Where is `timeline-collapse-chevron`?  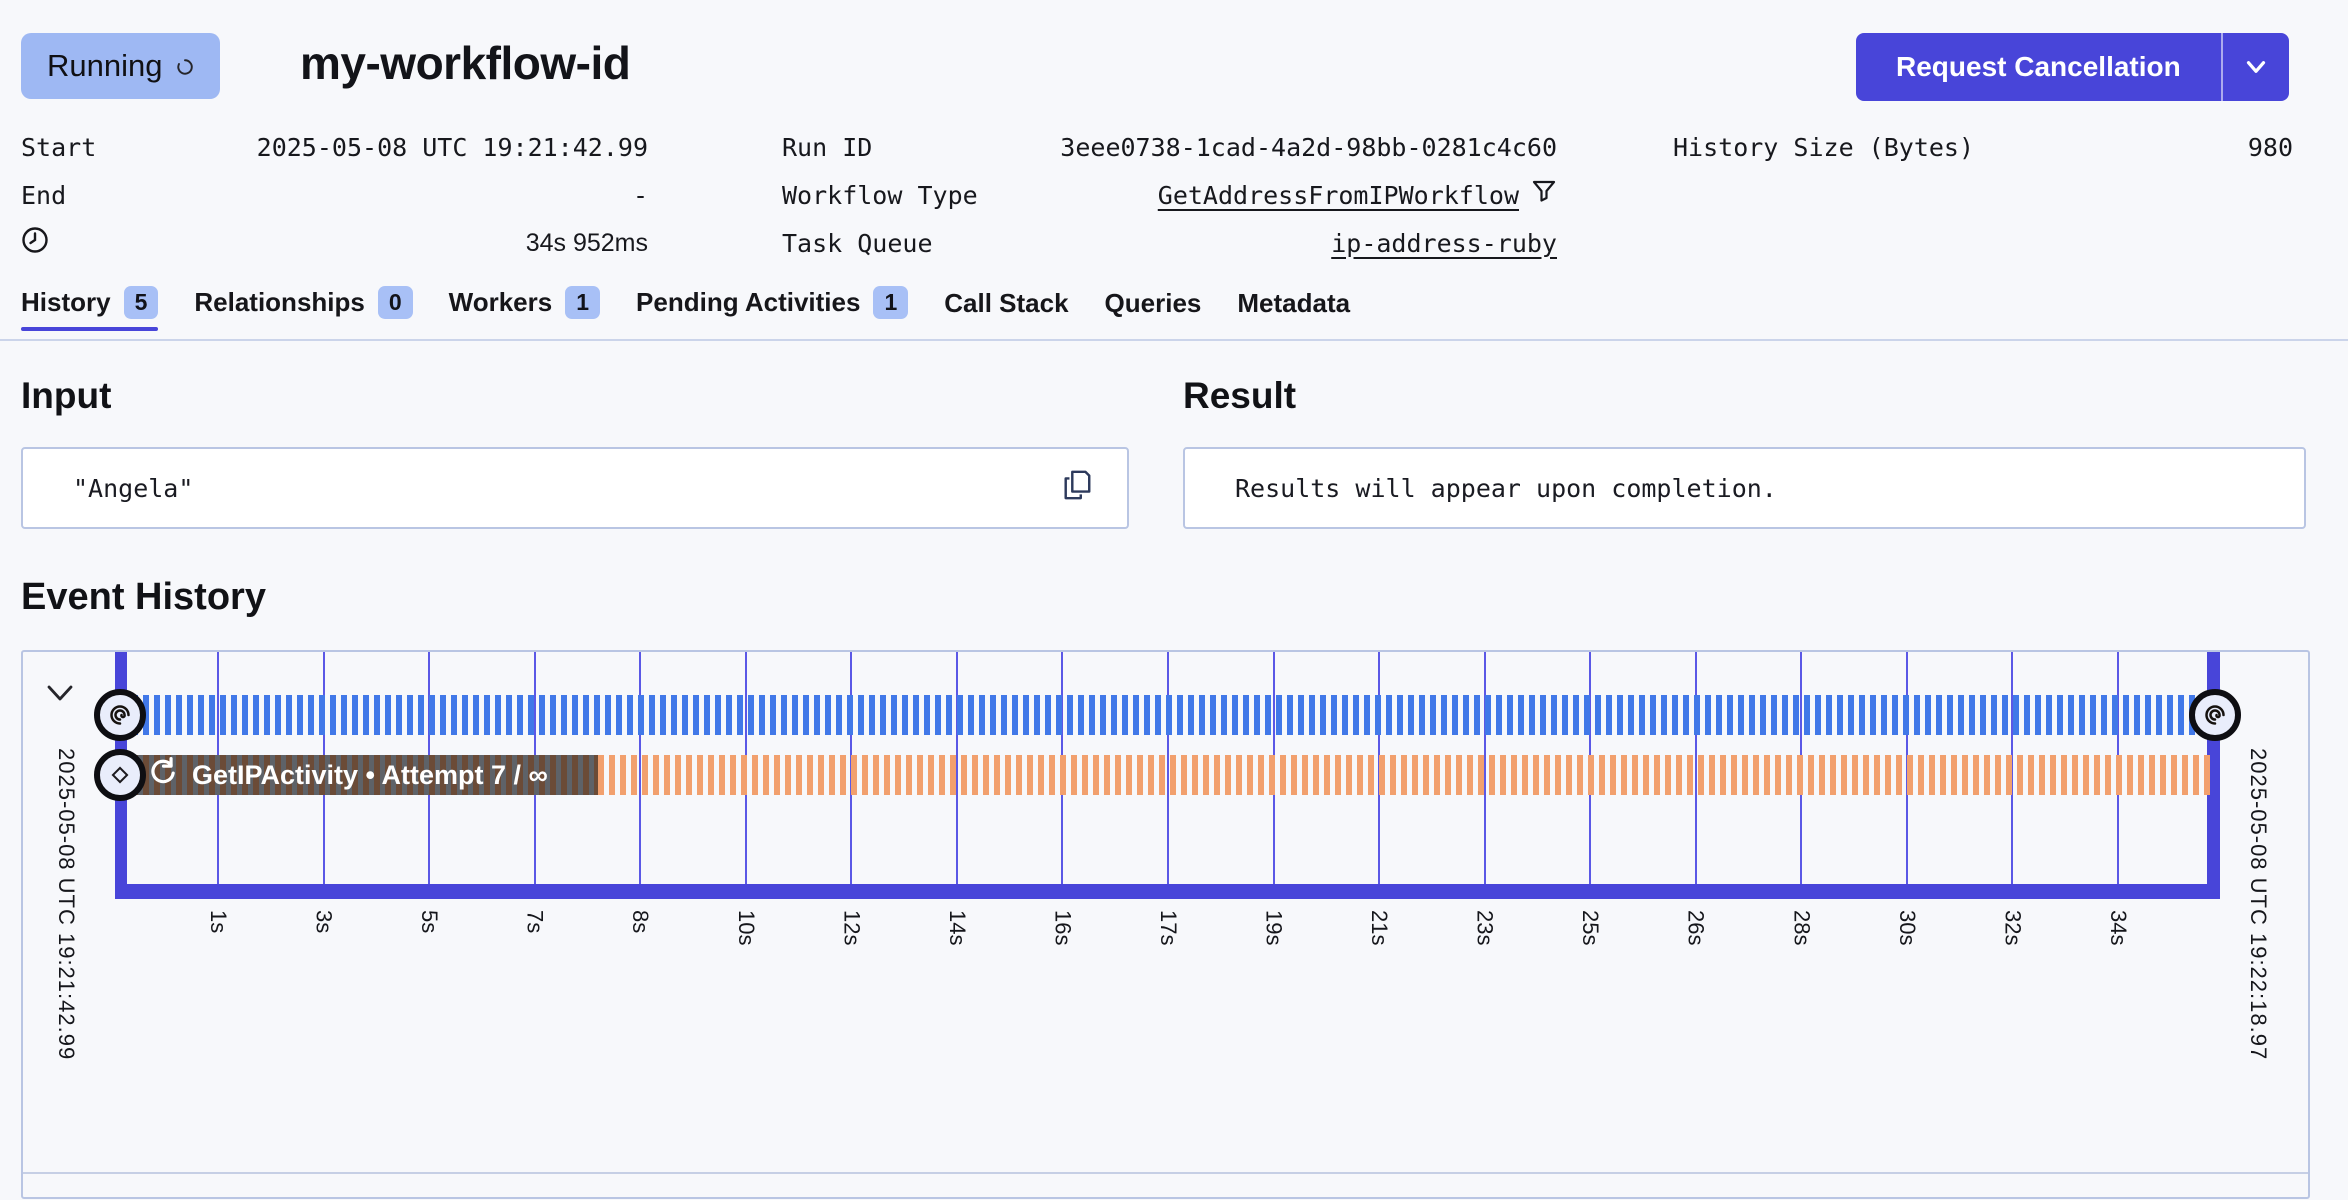
timeline-collapse-chevron is located at coordinates (60, 694).